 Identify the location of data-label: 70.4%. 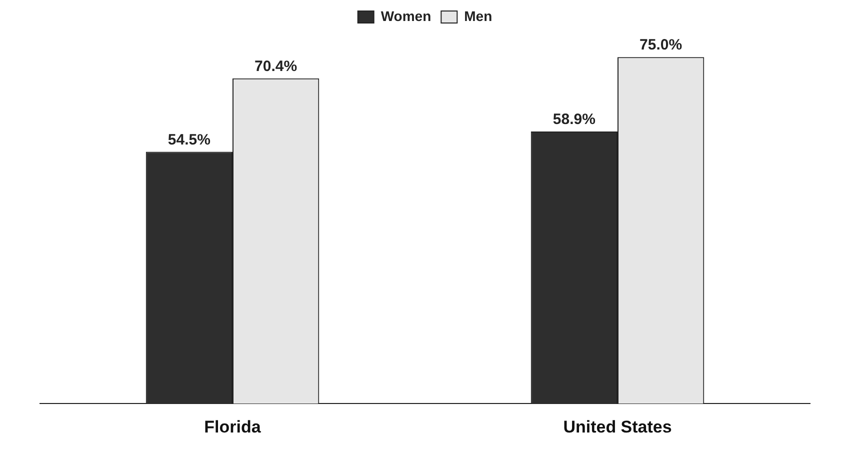
(276, 66).